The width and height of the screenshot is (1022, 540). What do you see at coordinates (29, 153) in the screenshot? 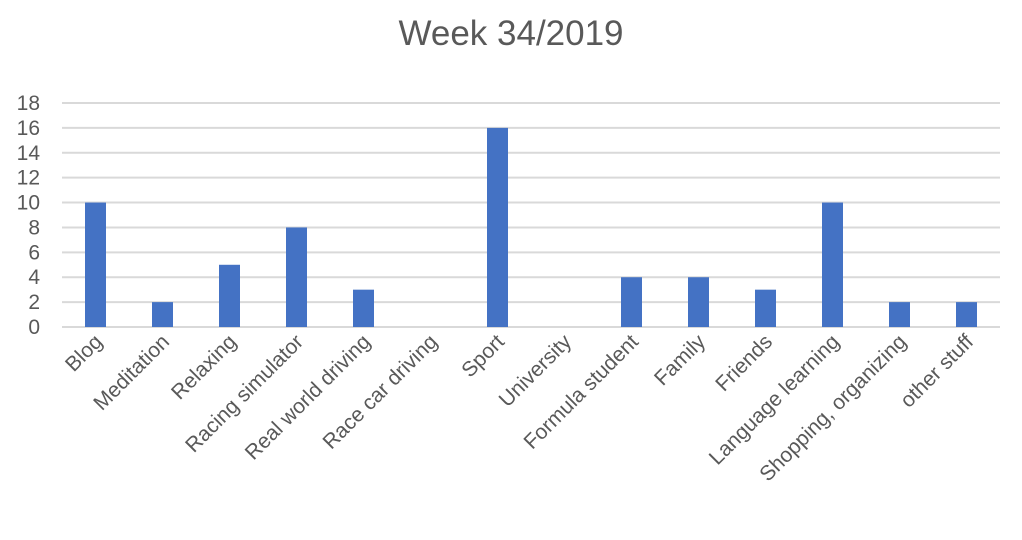
I see `y-tick-label: 14` at bounding box center [29, 153].